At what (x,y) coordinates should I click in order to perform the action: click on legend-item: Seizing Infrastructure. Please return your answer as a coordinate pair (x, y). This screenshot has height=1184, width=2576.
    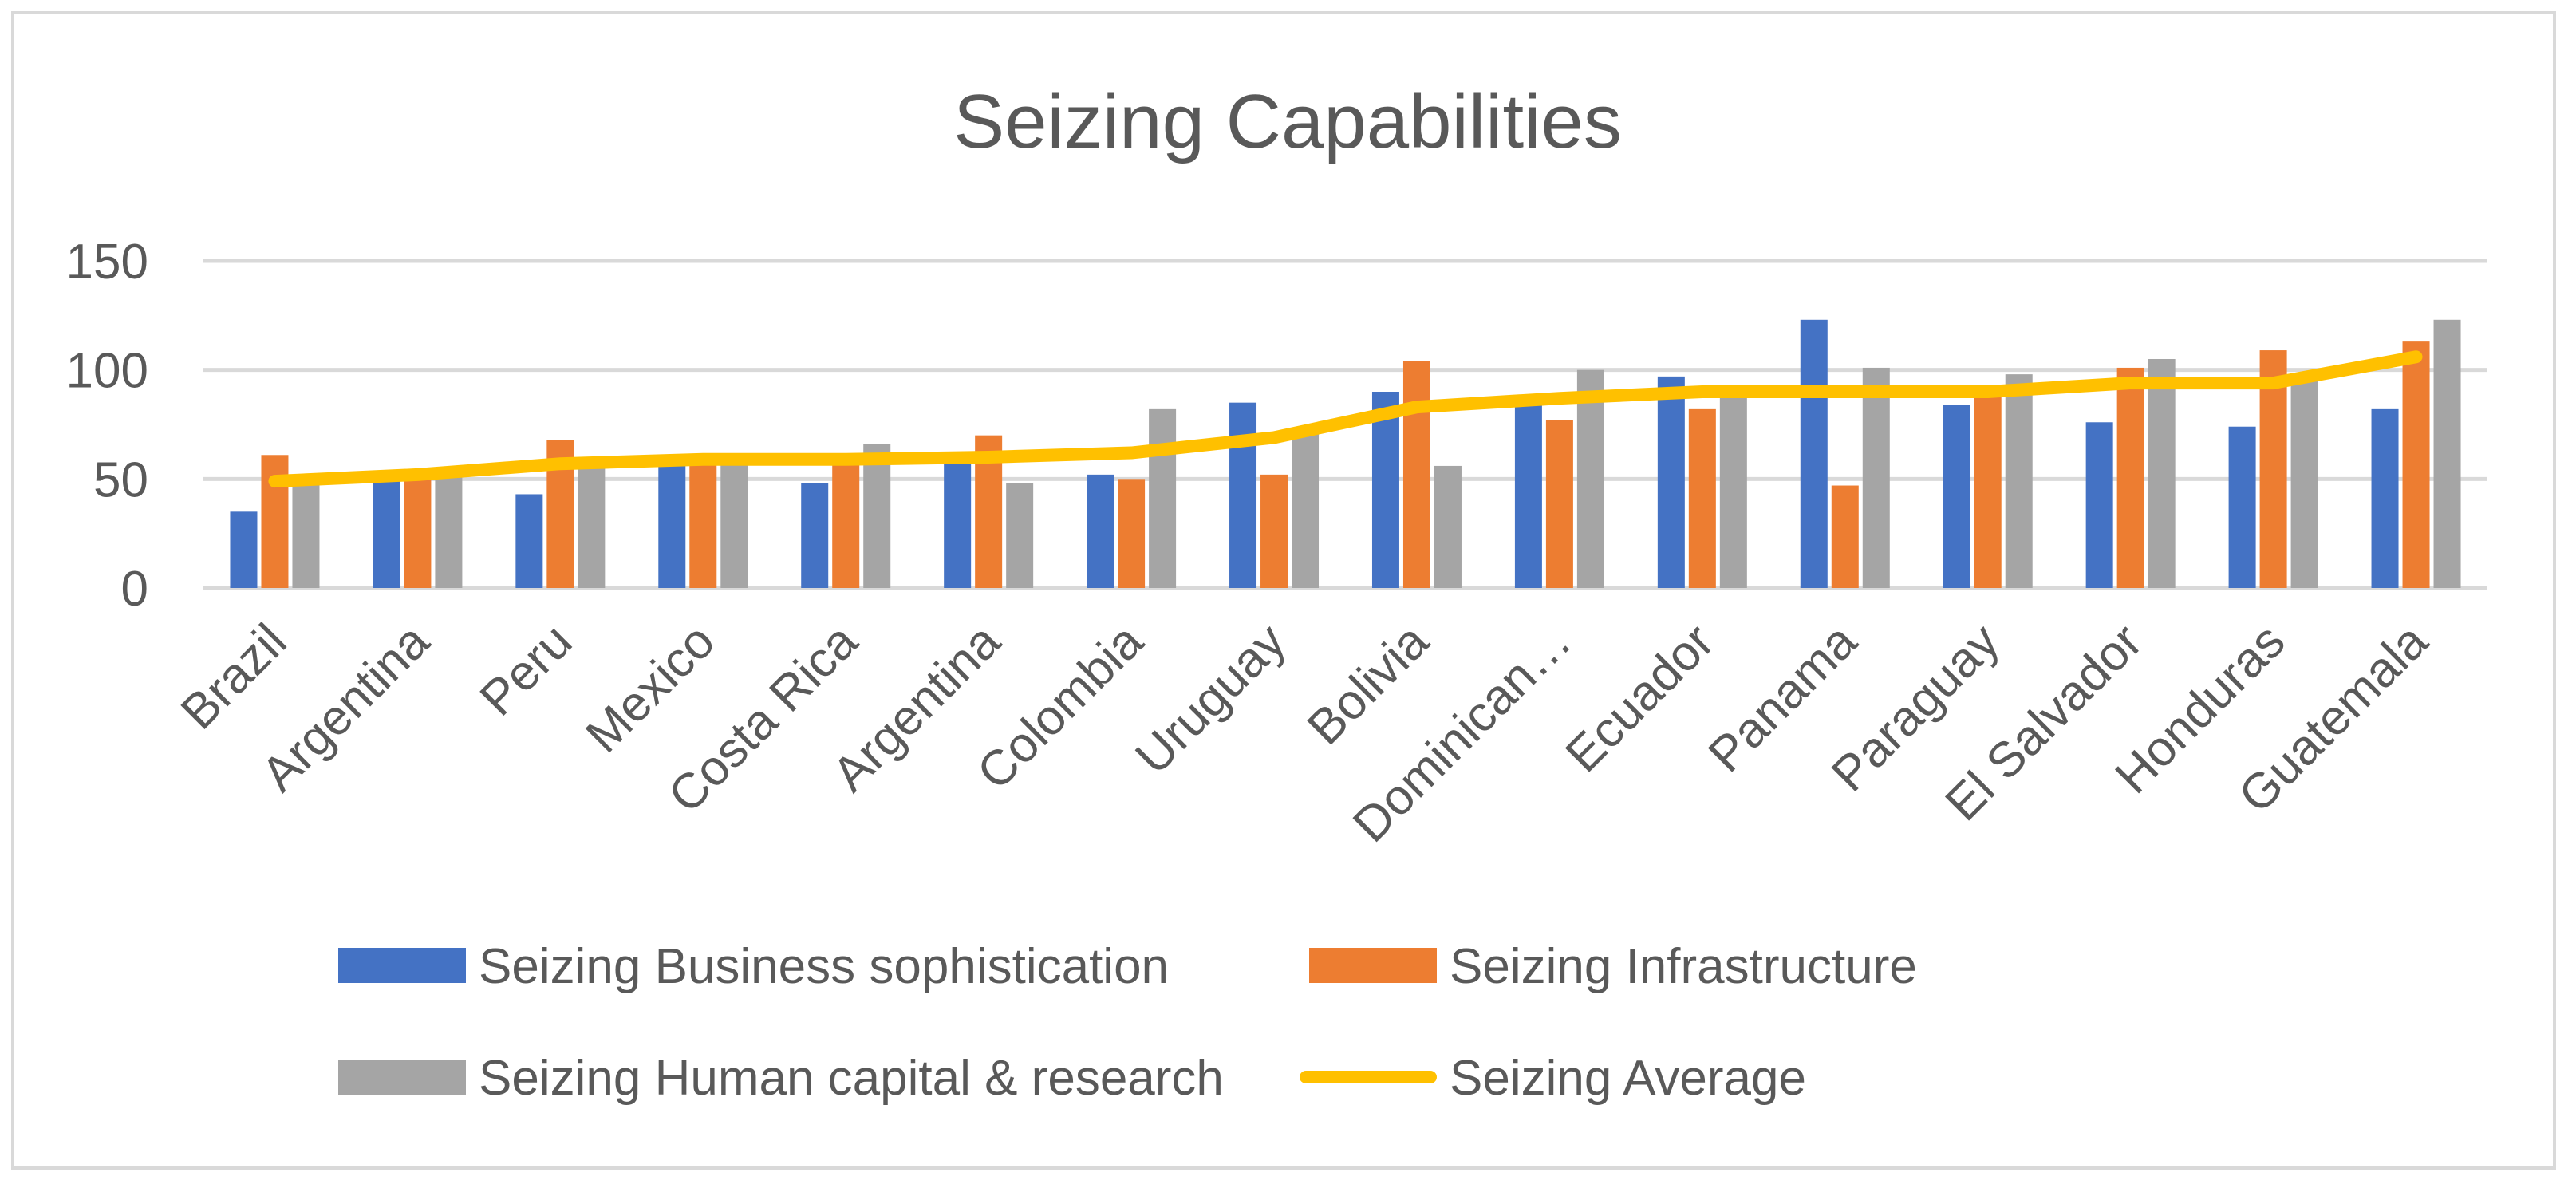
    Looking at the image, I should click on (1613, 966).